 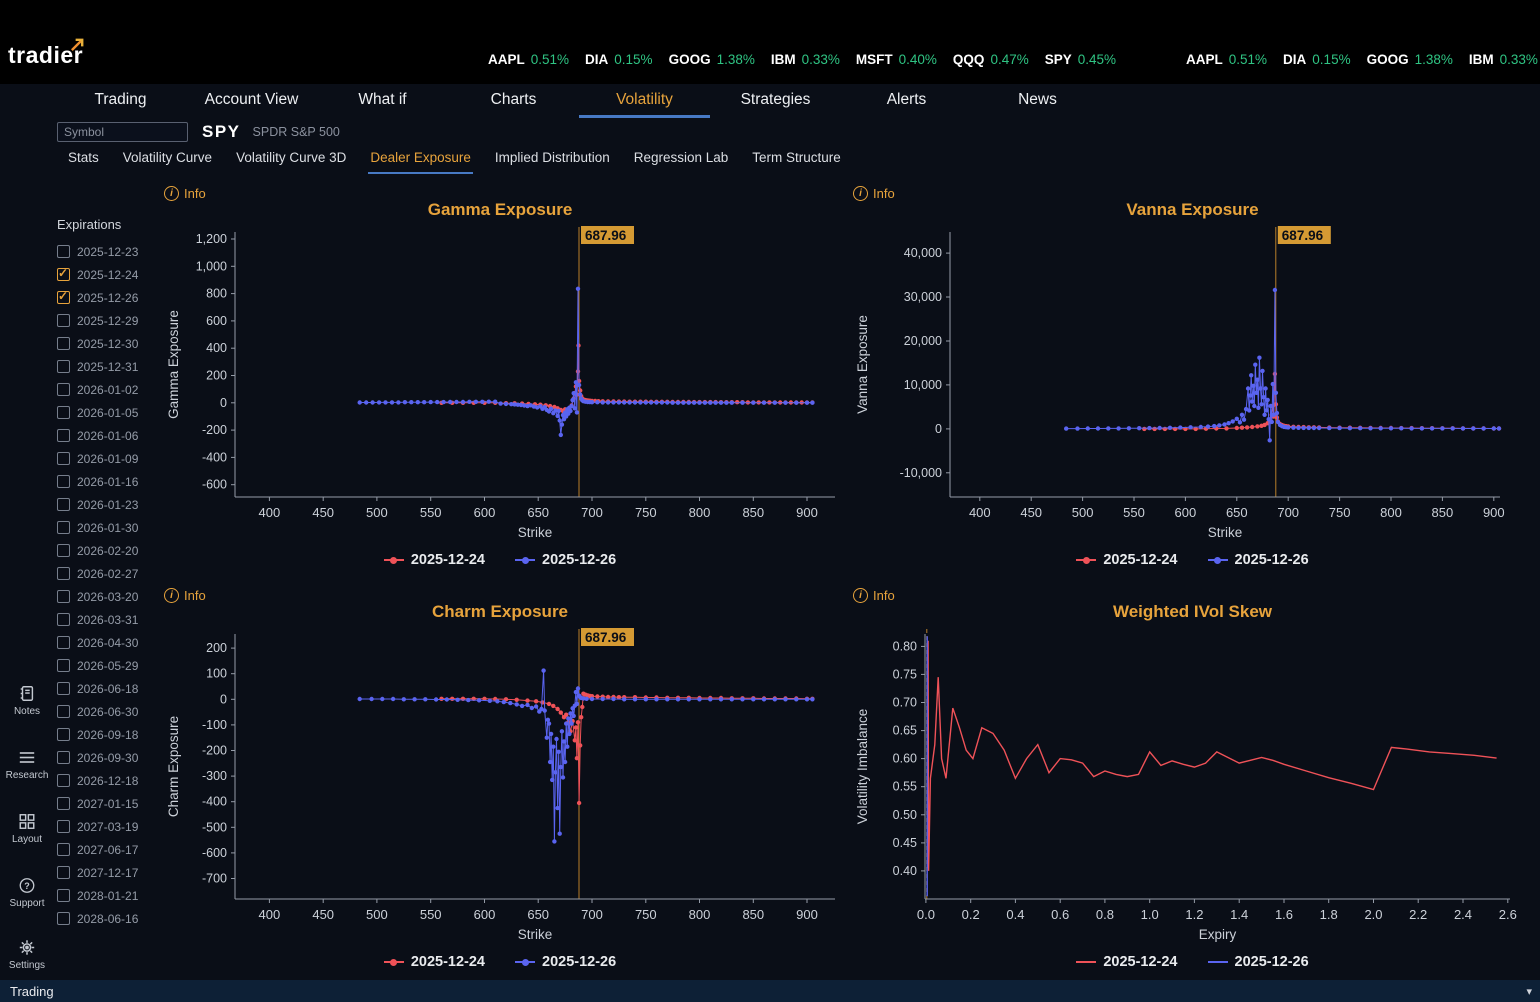 What do you see at coordinates (109, 642) in the screenshot?
I see `expiration-item-2026-04-30: 2026-04-30` at bounding box center [109, 642].